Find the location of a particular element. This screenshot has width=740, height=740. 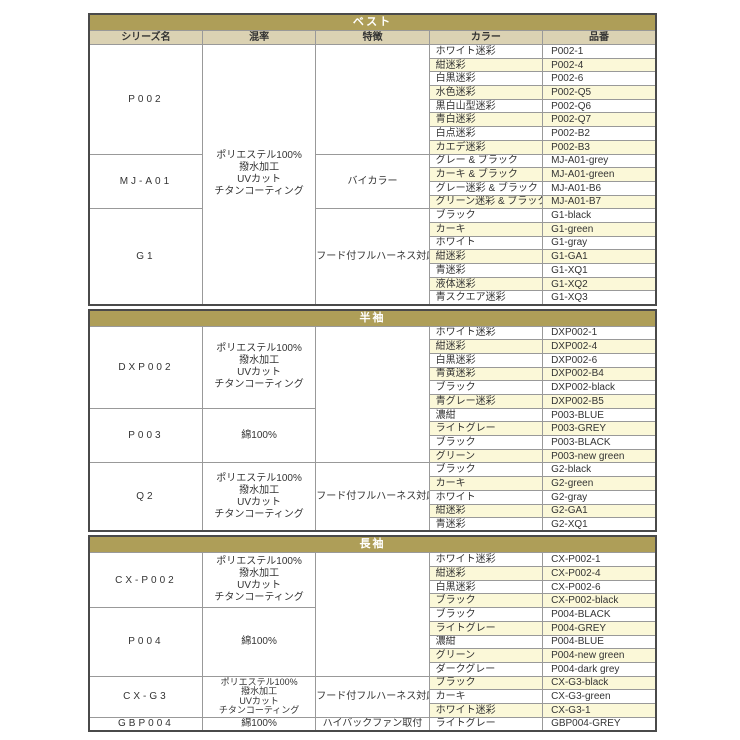

product-code-cell: G2-XQ1 is located at coordinates (599, 524).